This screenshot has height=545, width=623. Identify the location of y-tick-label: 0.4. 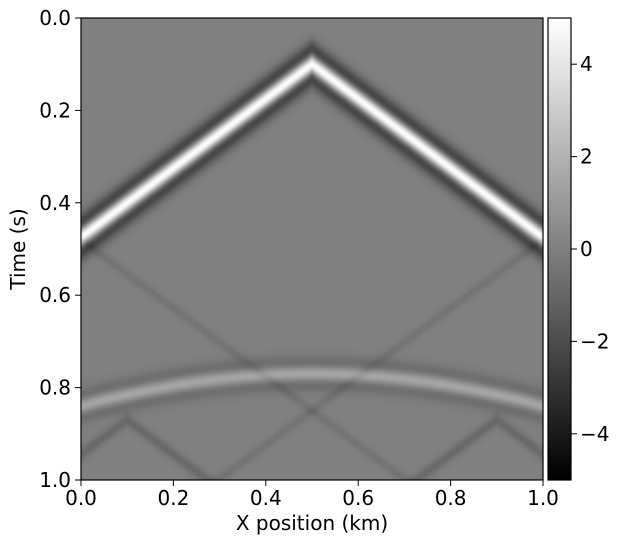
(55, 203).